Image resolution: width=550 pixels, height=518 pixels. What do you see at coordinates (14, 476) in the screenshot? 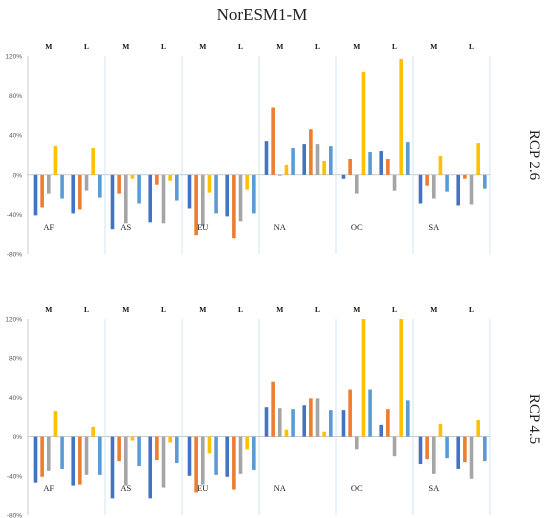
I see `y-tick-label: -40%` at bounding box center [14, 476].